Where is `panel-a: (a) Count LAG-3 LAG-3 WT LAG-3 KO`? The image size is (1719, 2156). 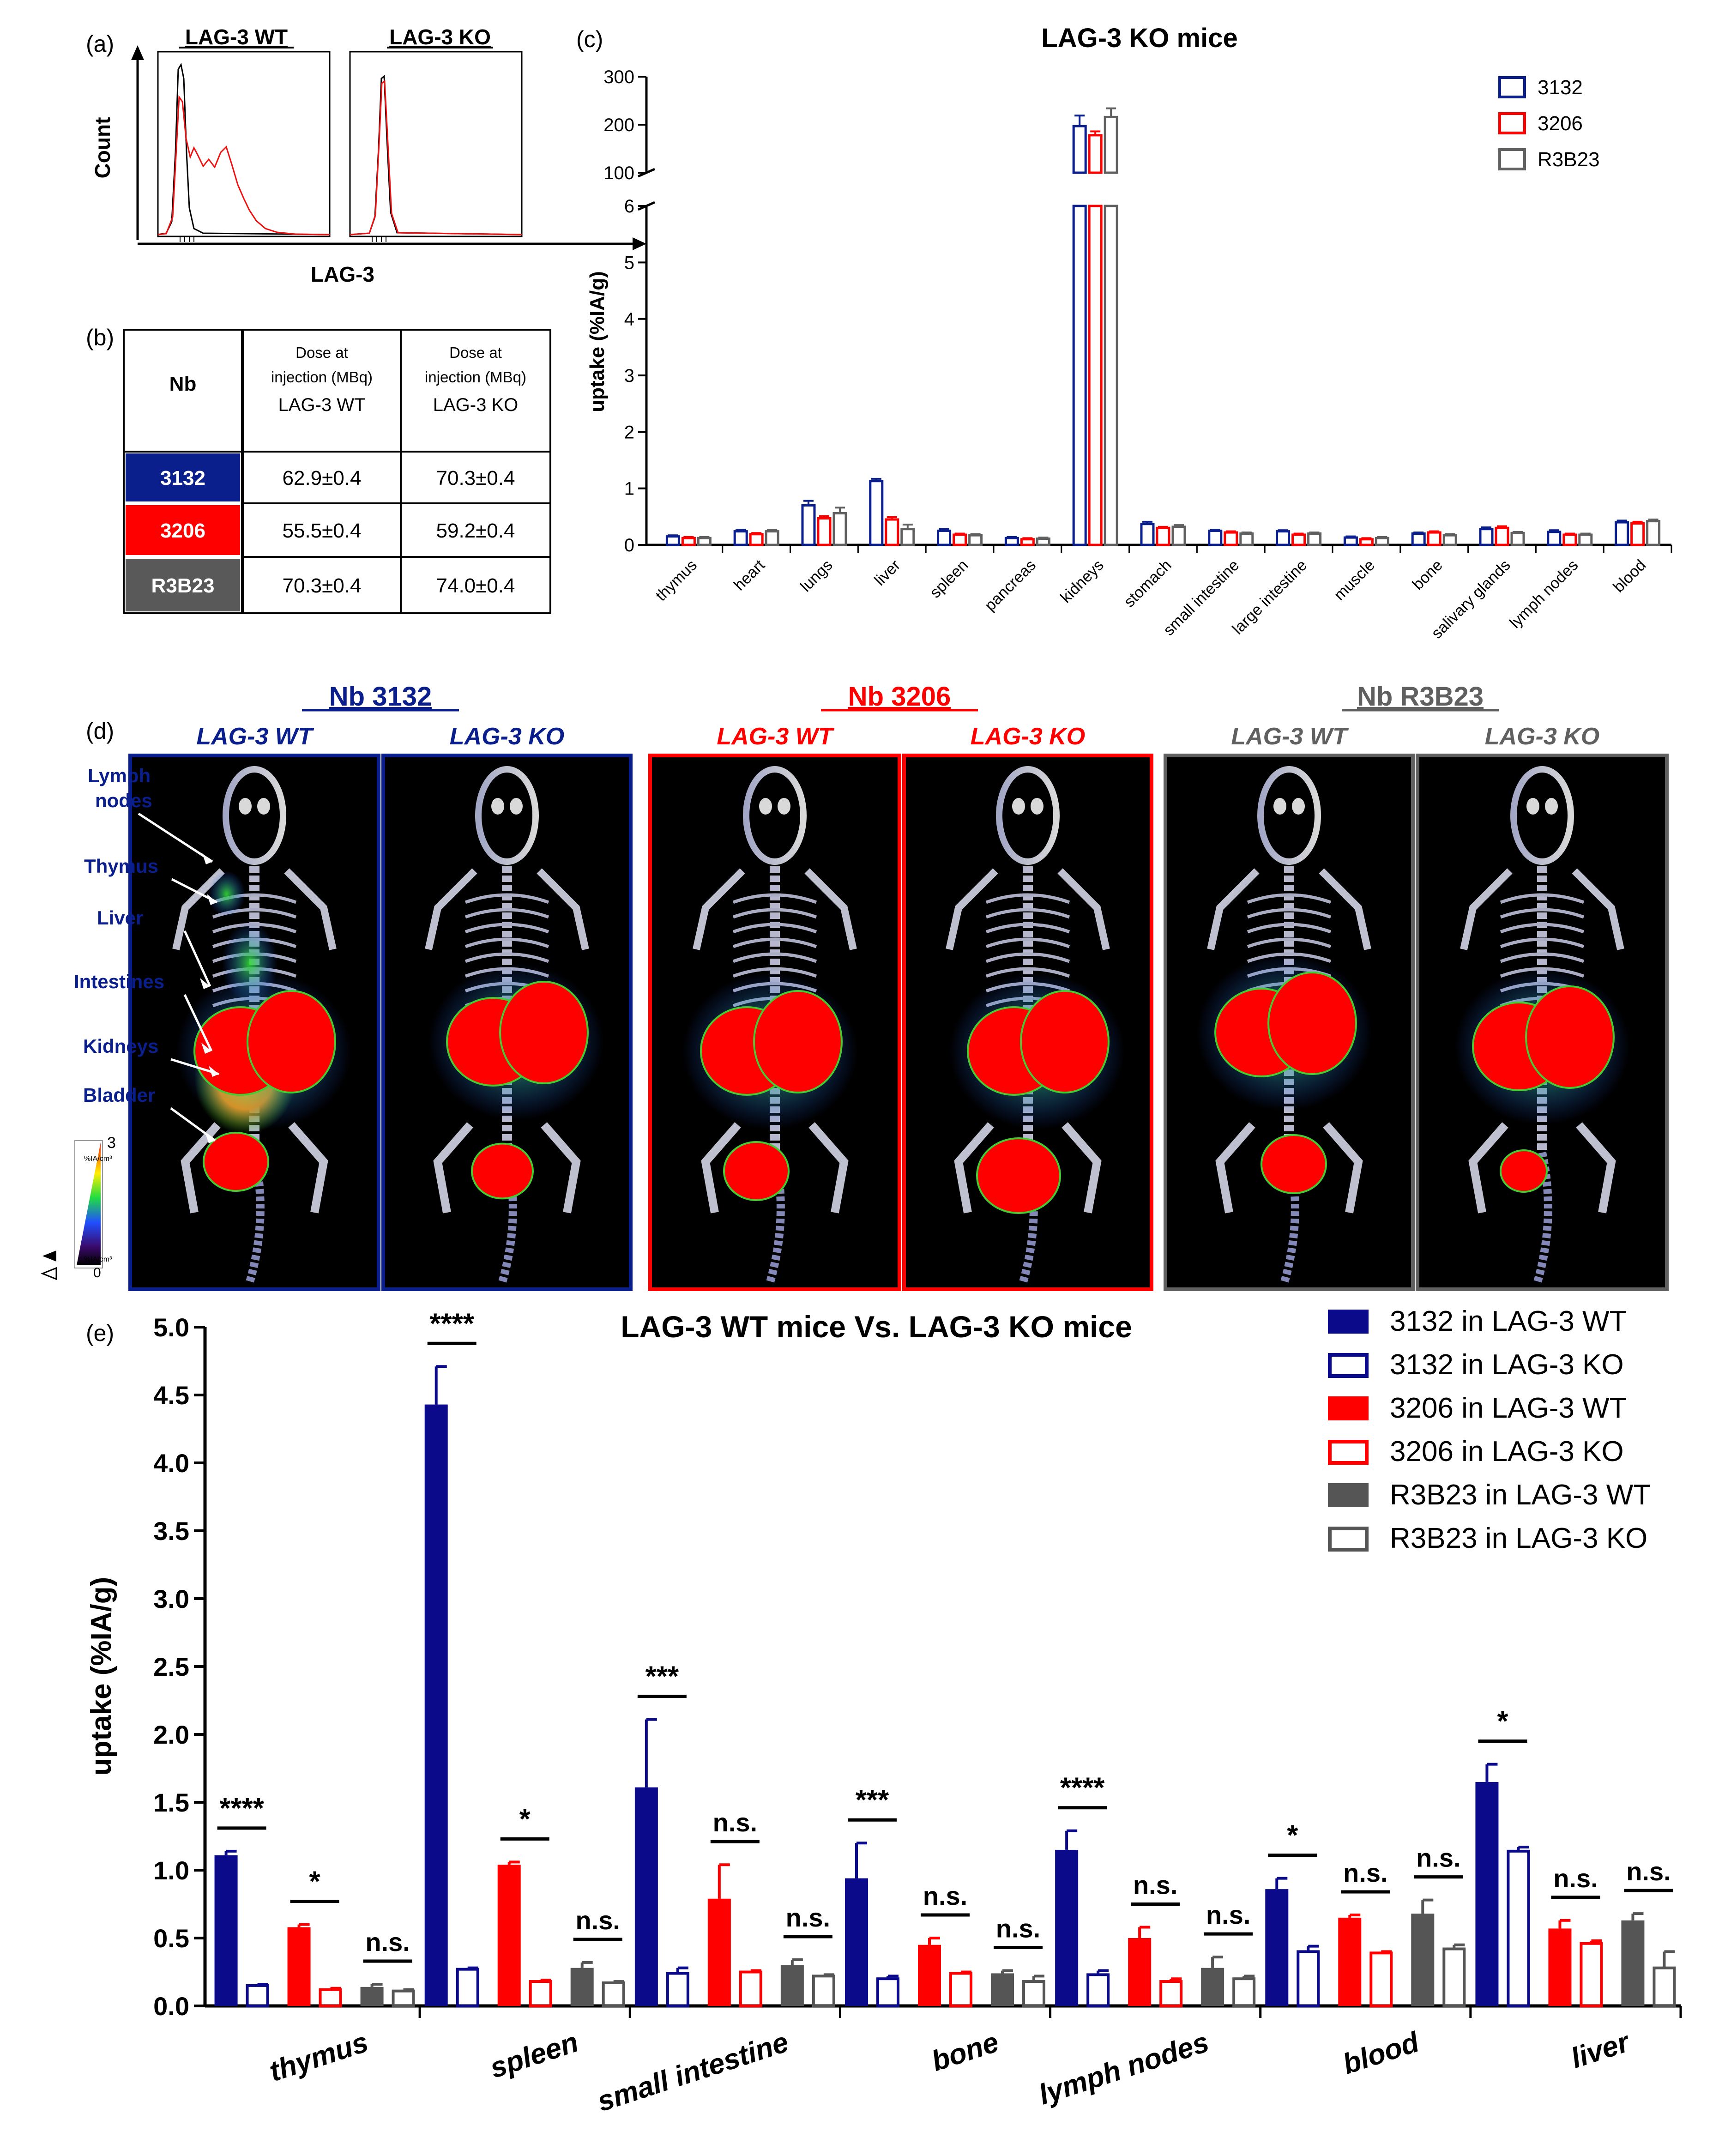
panel-a: (a) Count LAG-3 LAG-3 WT LAG-3 KO is located at coordinates (366, 156).